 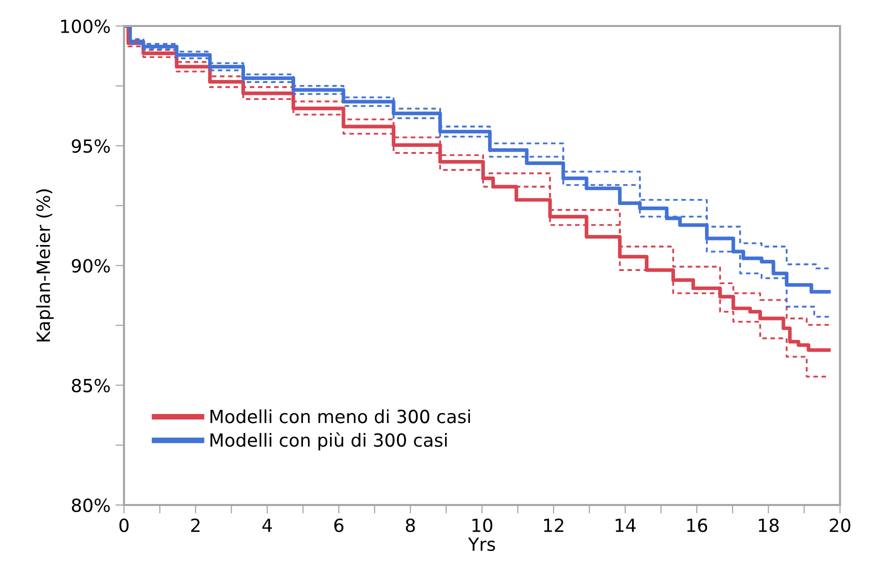 I want to click on legend-label: Modelli con più di 300 casi, so click(x=328, y=441).